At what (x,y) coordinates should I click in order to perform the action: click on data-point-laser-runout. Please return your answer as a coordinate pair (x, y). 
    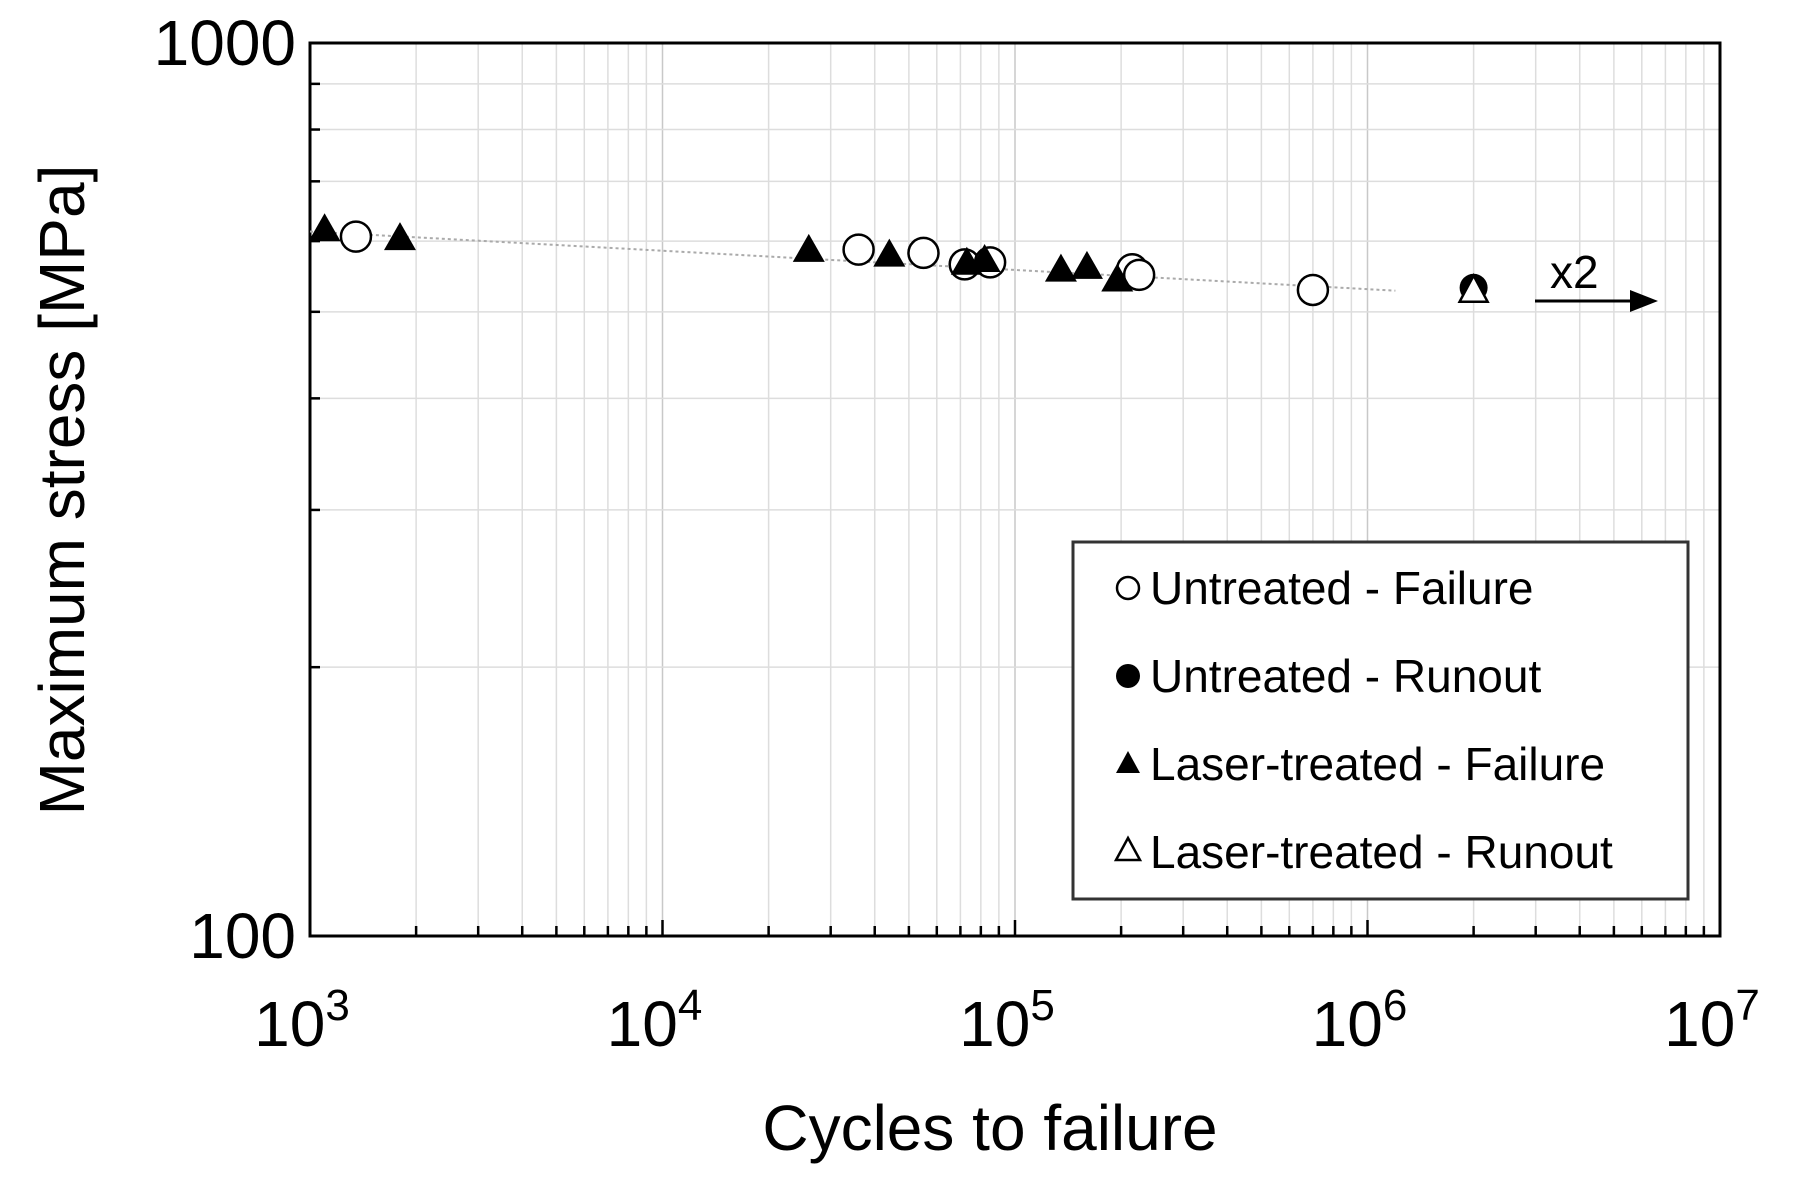
    Looking at the image, I should click on (1473, 288).